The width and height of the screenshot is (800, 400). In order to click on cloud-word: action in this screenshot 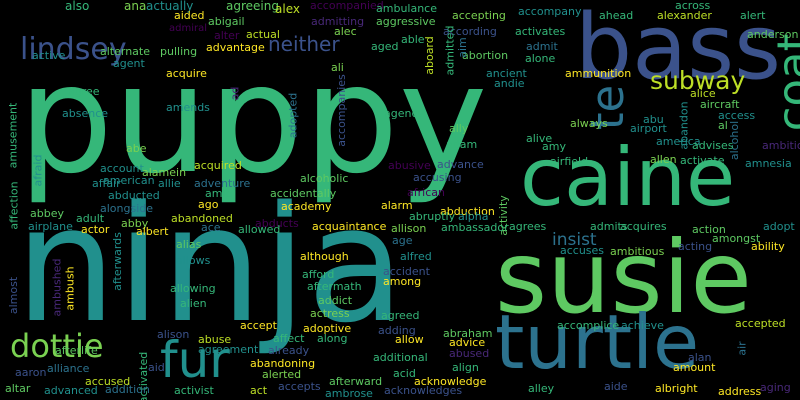, I will do `click(709, 229)`.